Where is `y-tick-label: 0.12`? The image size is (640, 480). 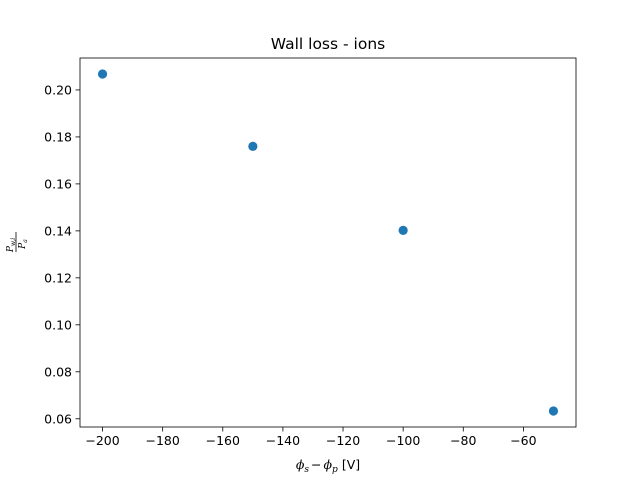 y-tick-label: 0.12 is located at coordinates (58, 277).